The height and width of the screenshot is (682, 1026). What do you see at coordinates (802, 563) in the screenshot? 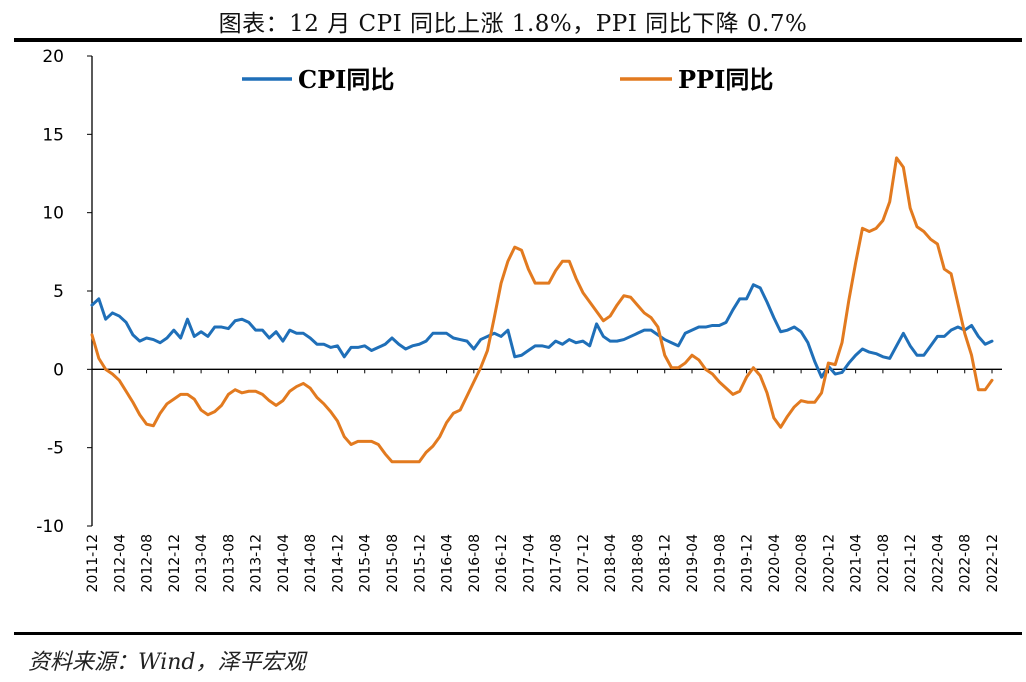
I see `x-tick-label: 2020-08` at bounding box center [802, 563].